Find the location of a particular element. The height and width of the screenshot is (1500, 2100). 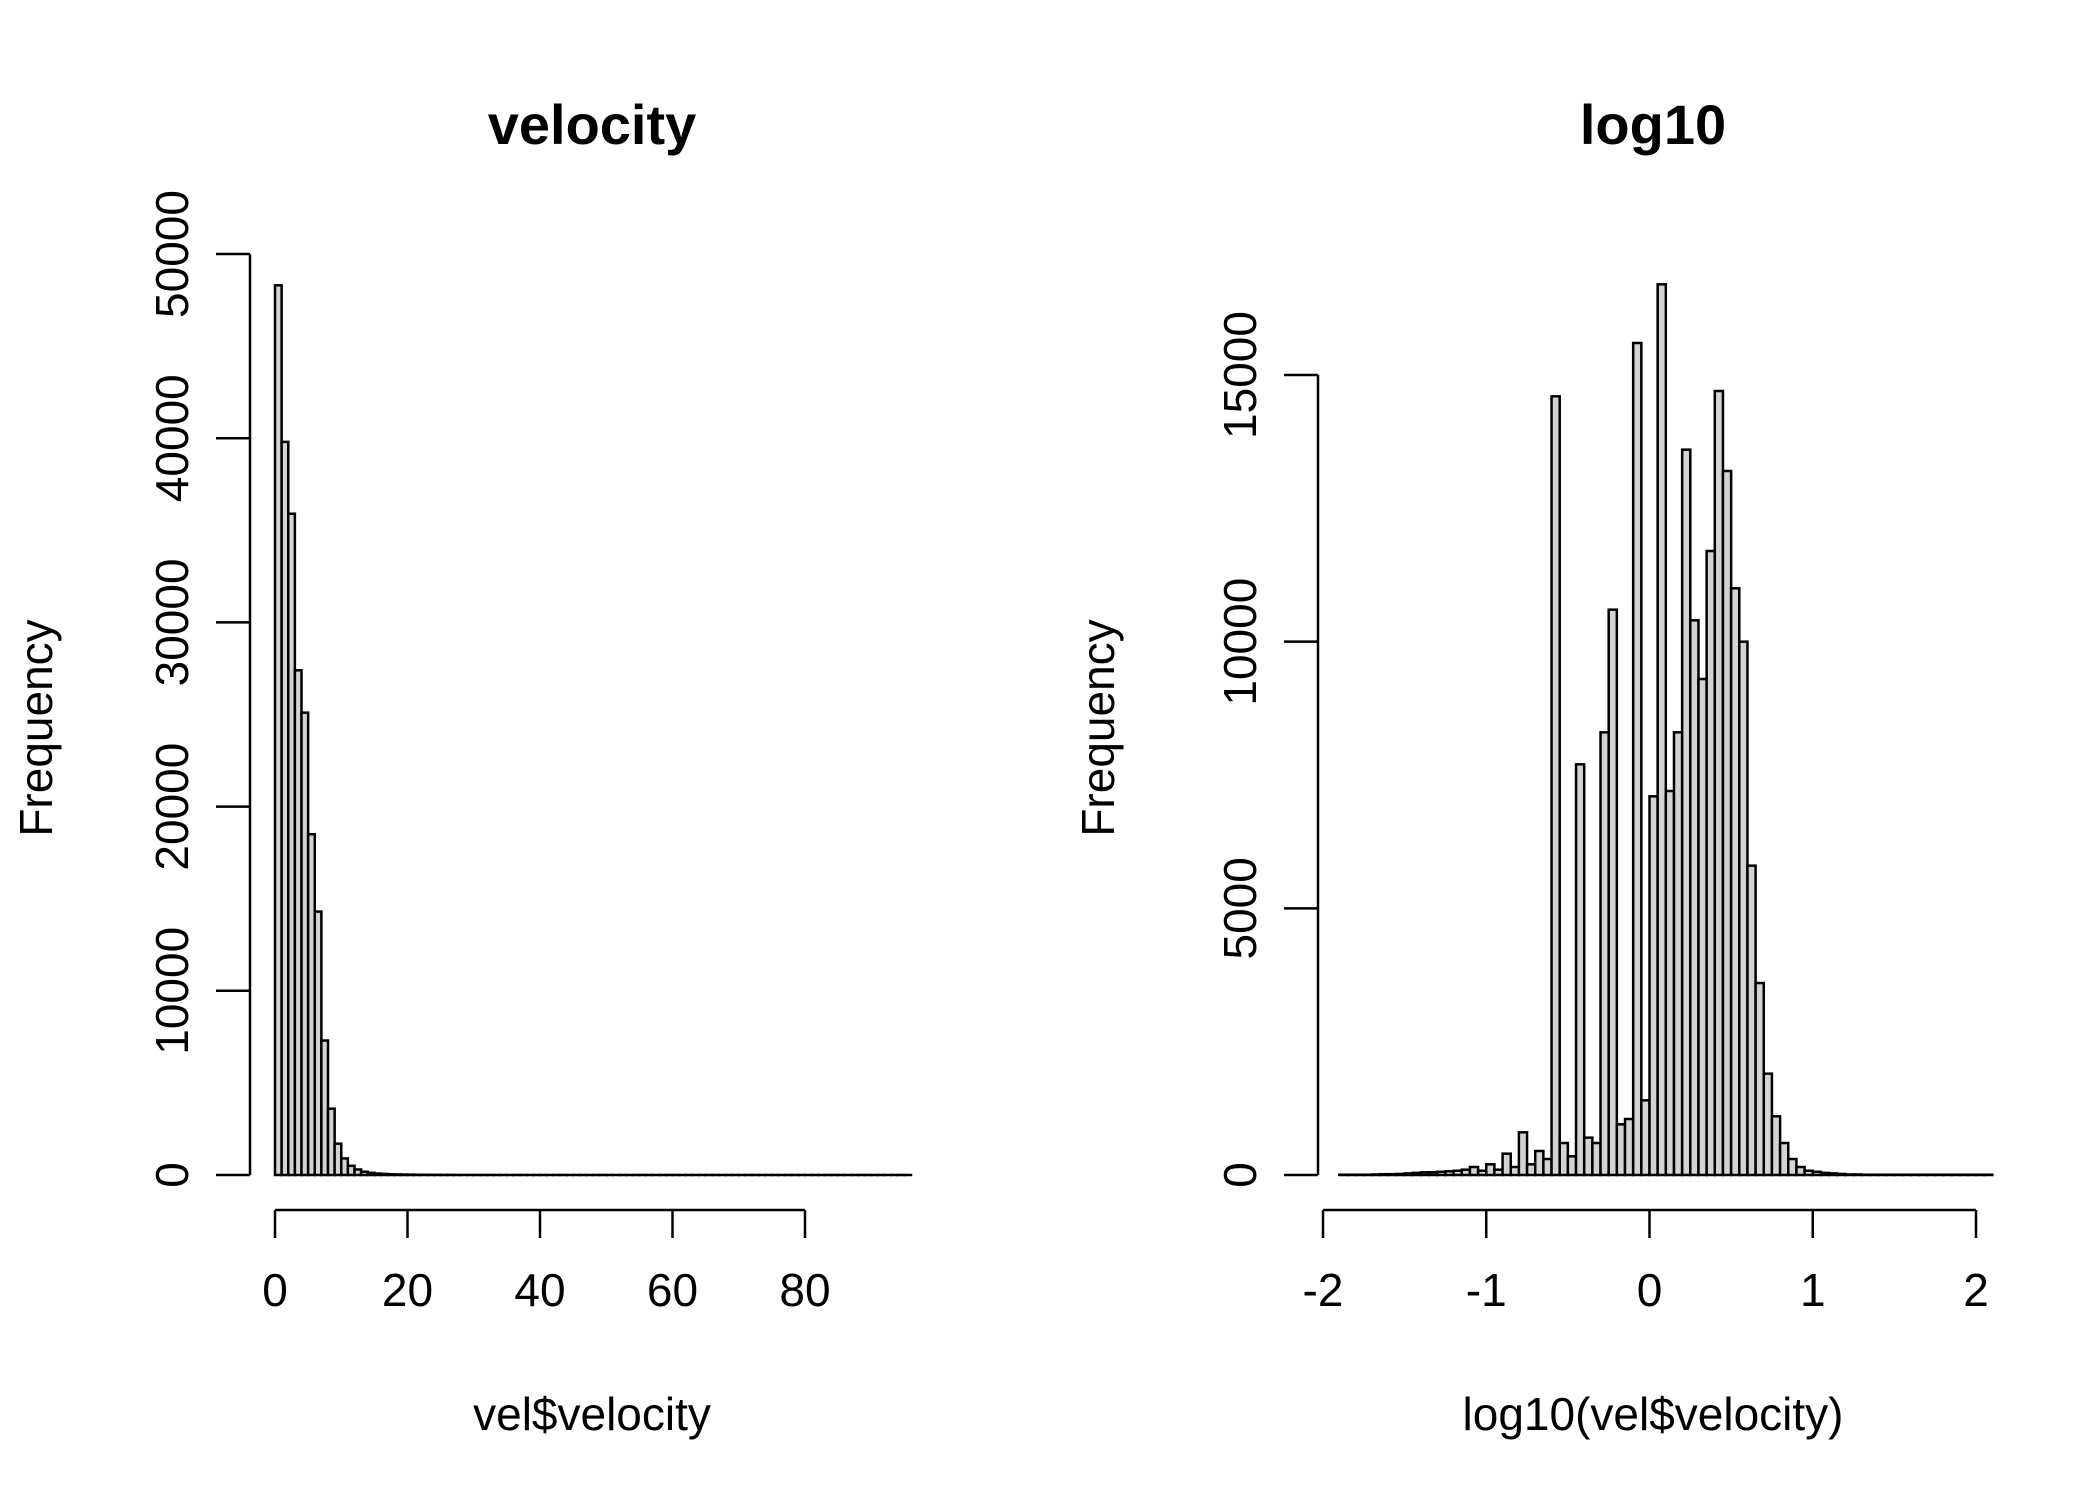

velocity-y-tick-label: 10000 is located at coordinates (172, 991).